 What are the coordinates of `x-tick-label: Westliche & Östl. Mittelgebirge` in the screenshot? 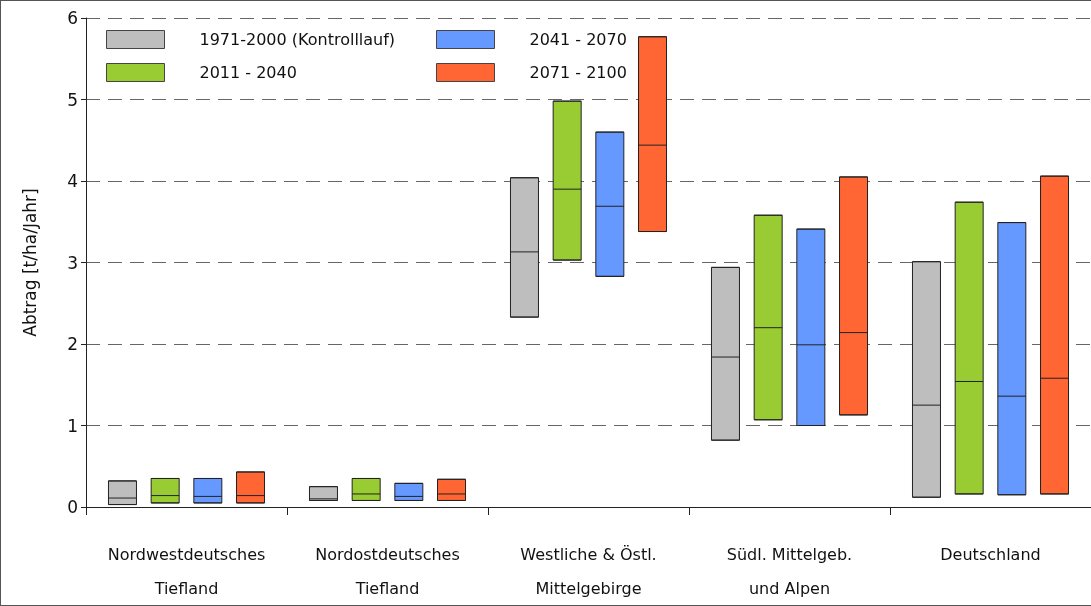 It's located at (588, 571).